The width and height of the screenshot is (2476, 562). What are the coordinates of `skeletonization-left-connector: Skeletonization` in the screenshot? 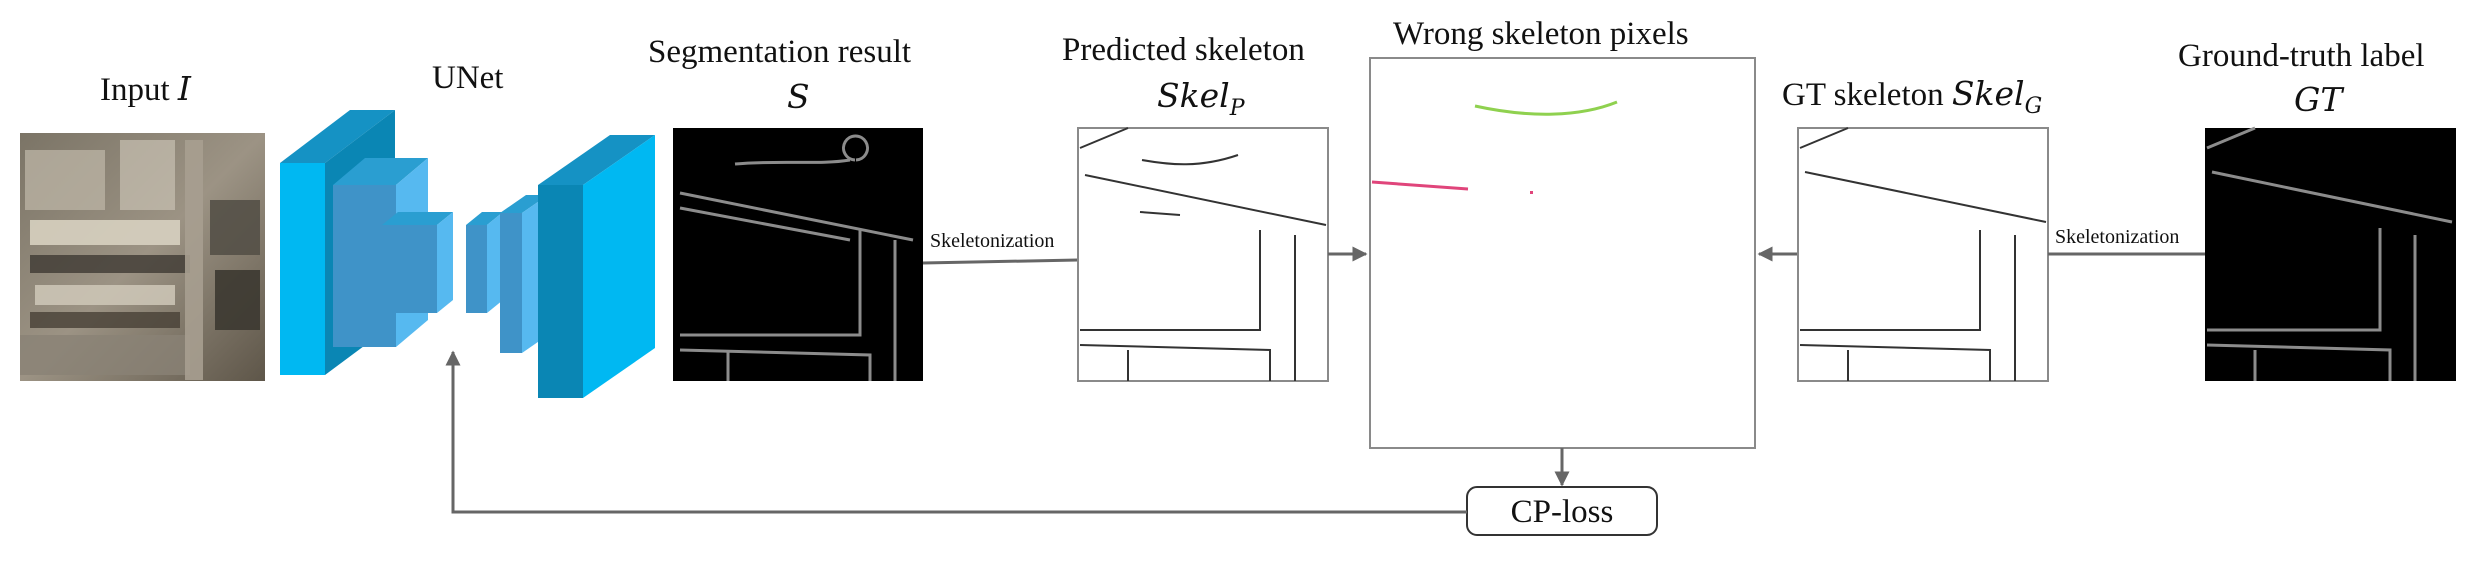 It's located at (1000, 247).